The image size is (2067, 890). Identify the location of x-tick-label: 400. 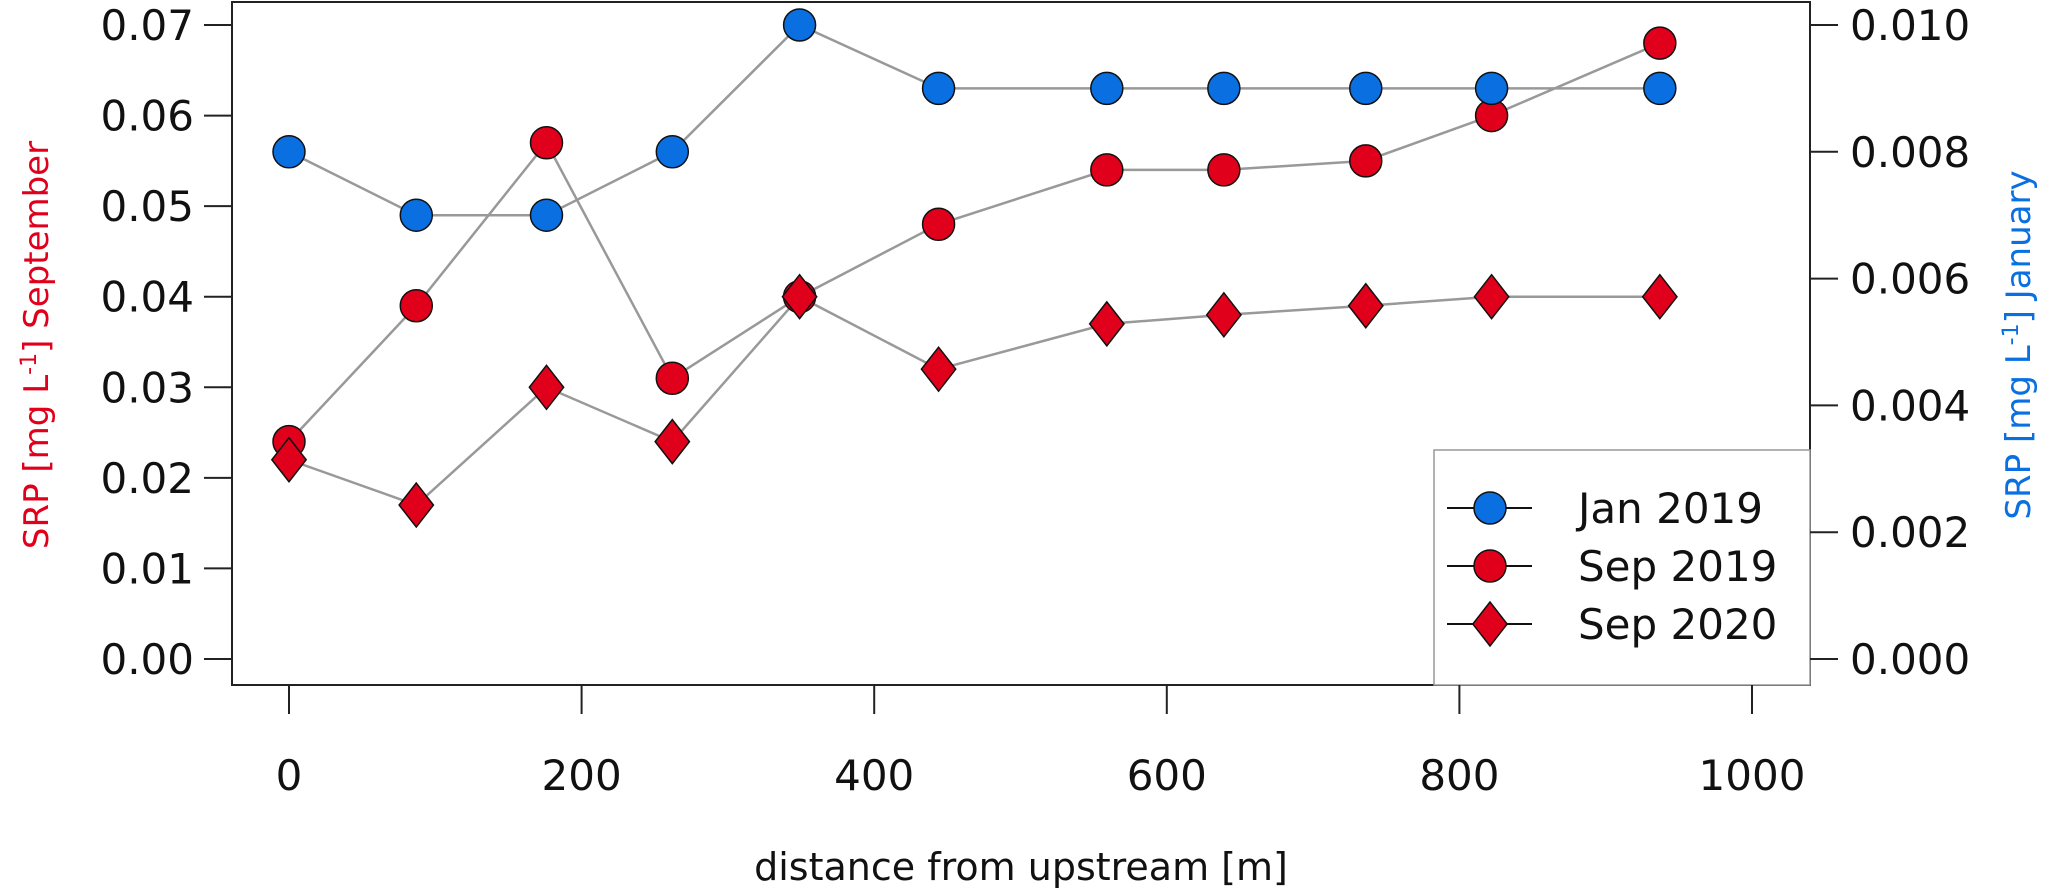
(874, 775).